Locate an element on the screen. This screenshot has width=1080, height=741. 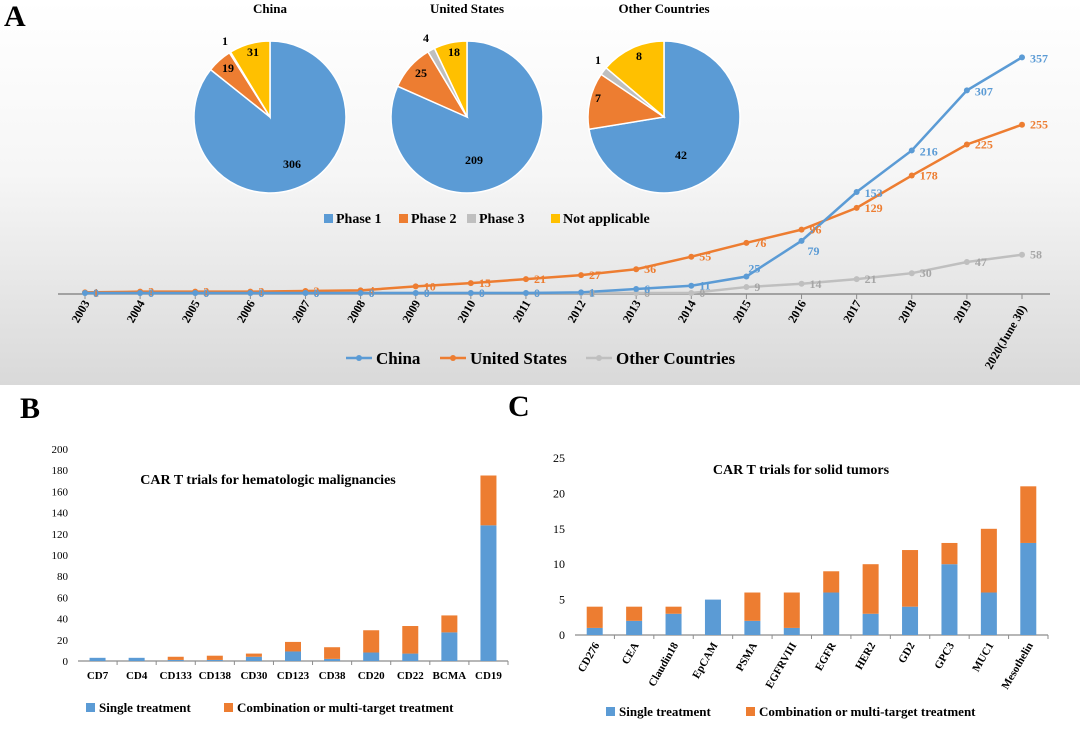
x-tick-label: 2014 is located at coordinates (687, 312).